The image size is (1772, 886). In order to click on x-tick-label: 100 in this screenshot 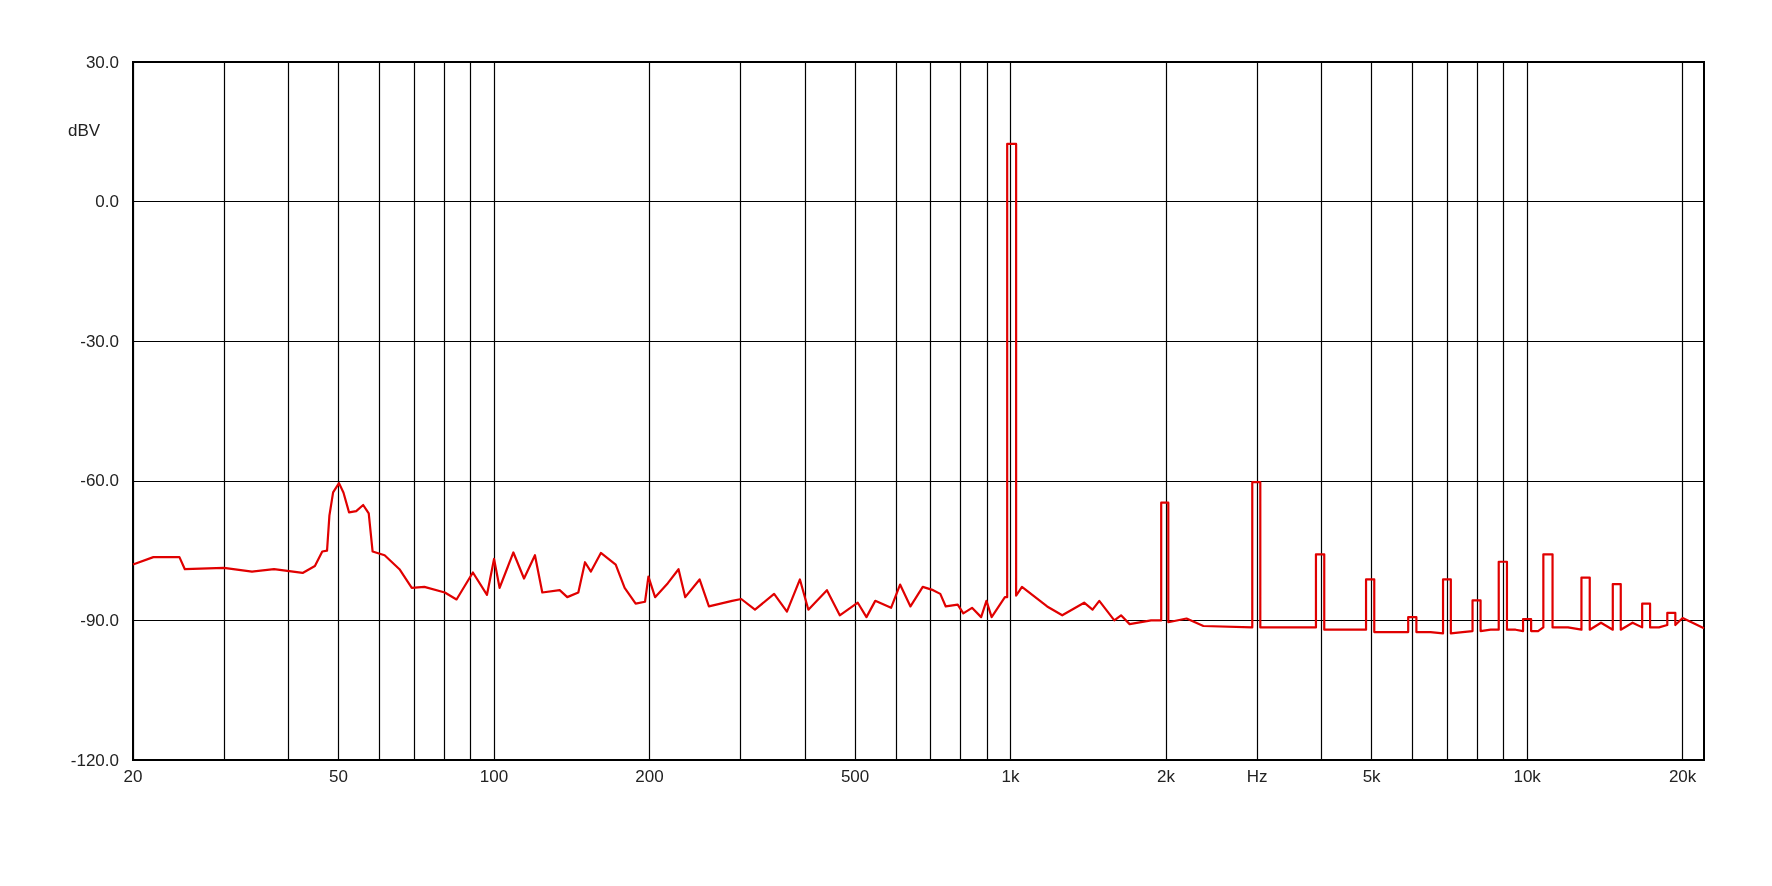, I will do `click(494, 776)`.